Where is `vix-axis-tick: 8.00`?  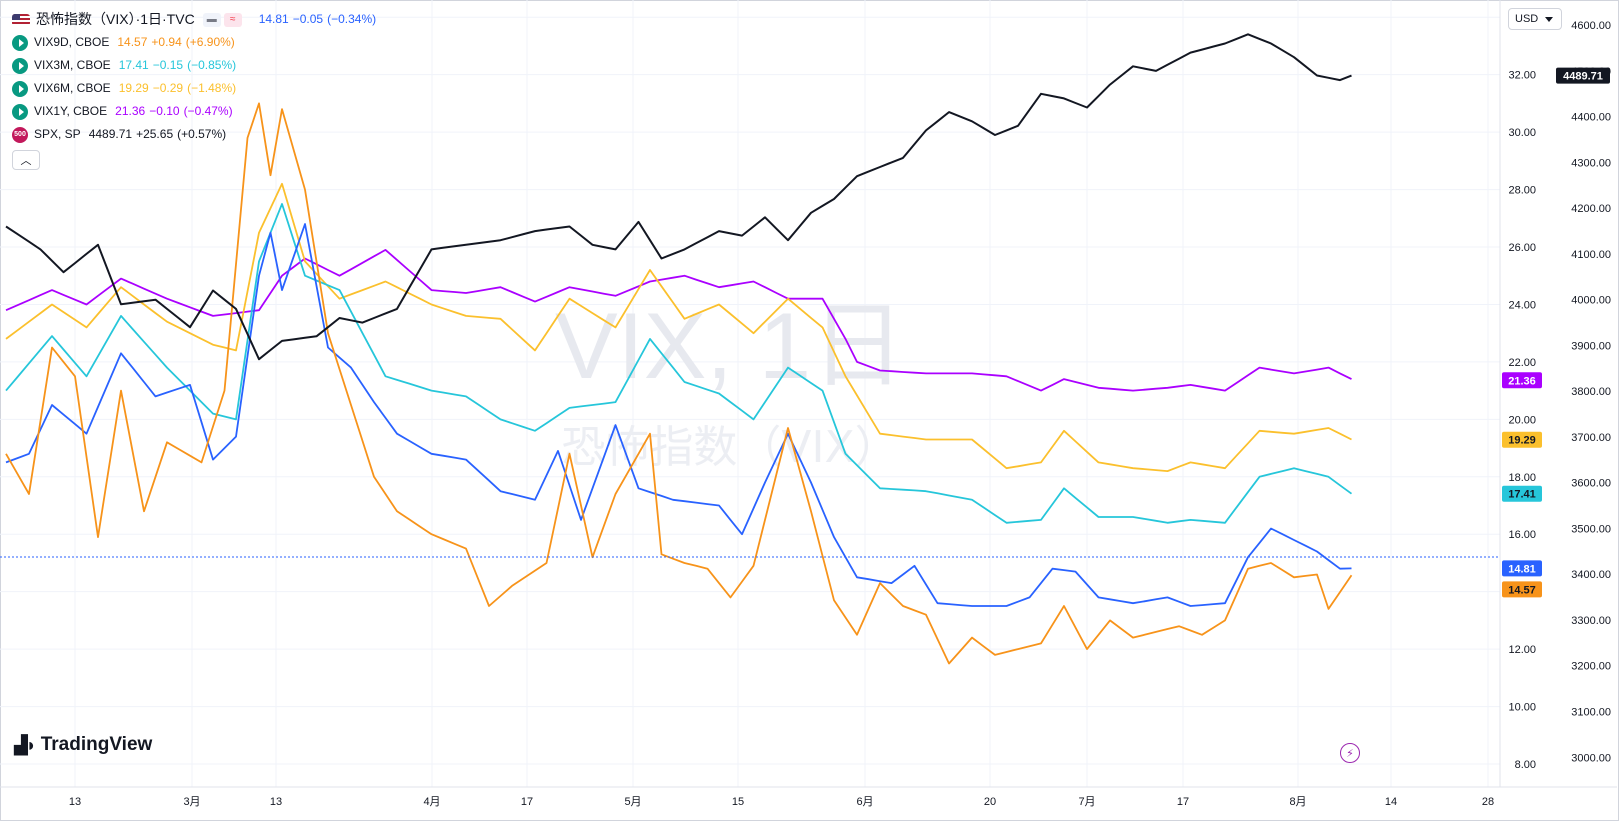 vix-axis-tick: 8.00 is located at coordinates (1525, 765).